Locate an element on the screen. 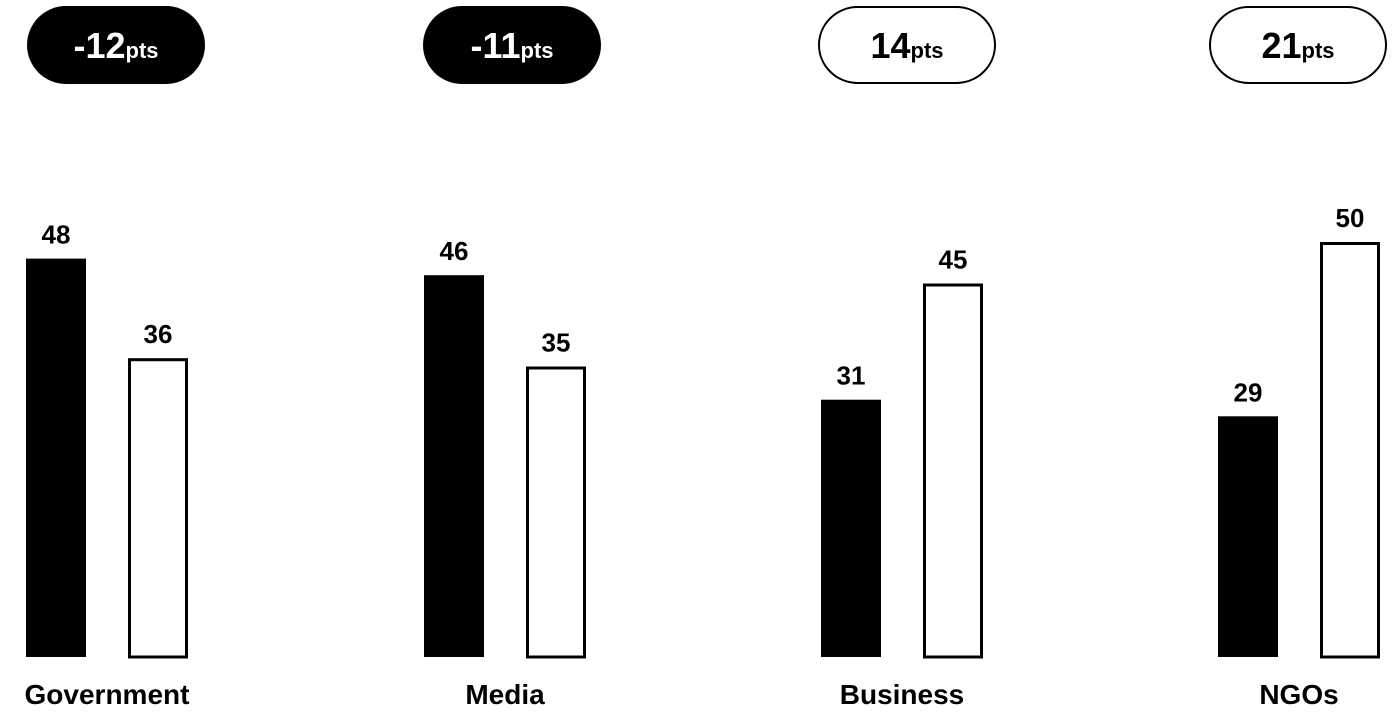 The width and height of the screenshot is (1399, 712). badge-value: 14 is located at coordinates (890, 45).